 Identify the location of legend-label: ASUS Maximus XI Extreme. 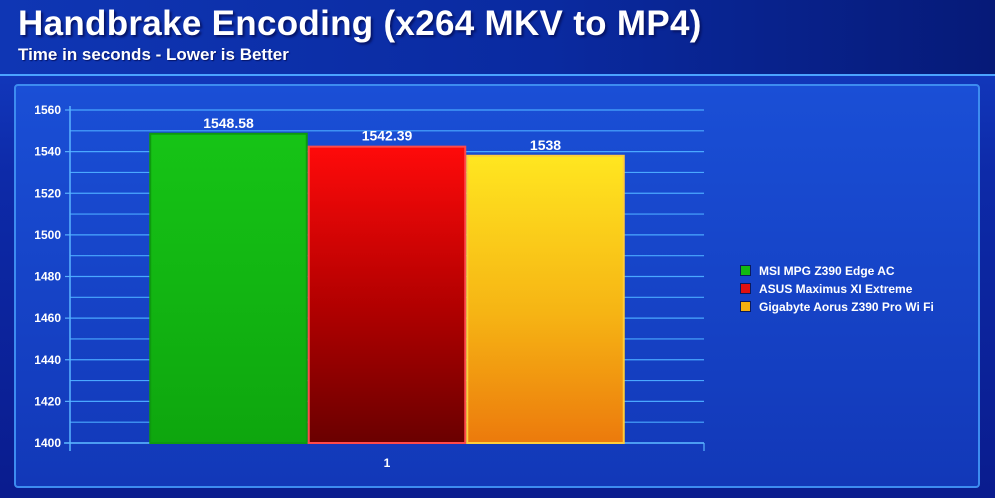
(836, 288).